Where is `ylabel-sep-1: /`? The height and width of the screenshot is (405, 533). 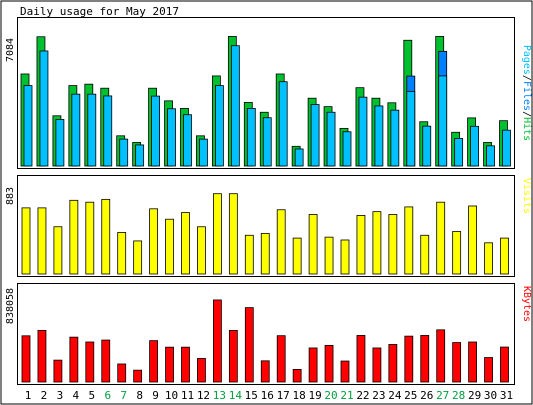
ylabel-sep-1: / is located at coordinates (526, 78).